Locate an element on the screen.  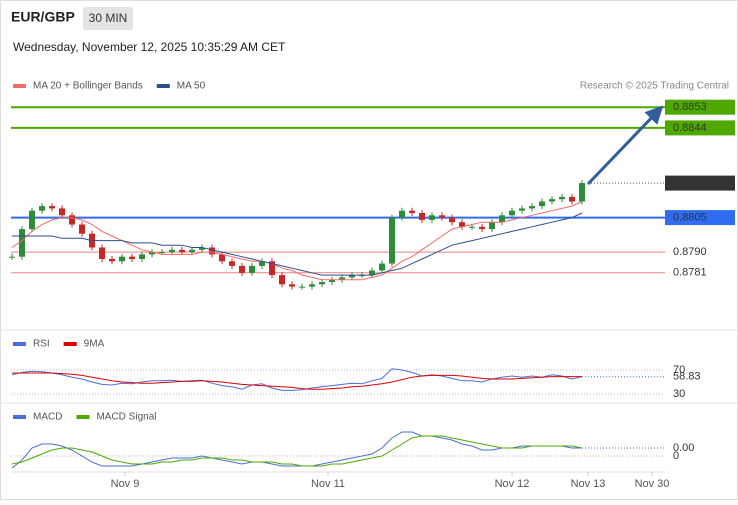
x-tick-label: Nov 11 is located at coordinates (328, 484).